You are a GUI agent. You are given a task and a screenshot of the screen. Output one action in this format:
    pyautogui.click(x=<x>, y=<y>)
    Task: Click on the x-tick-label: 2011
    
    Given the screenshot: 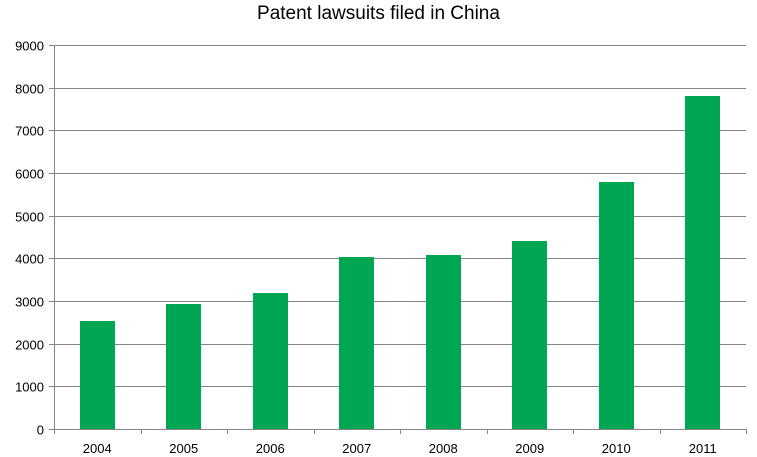 What is the action you would take?
    pyautogui.click(x=703, y=448)
    